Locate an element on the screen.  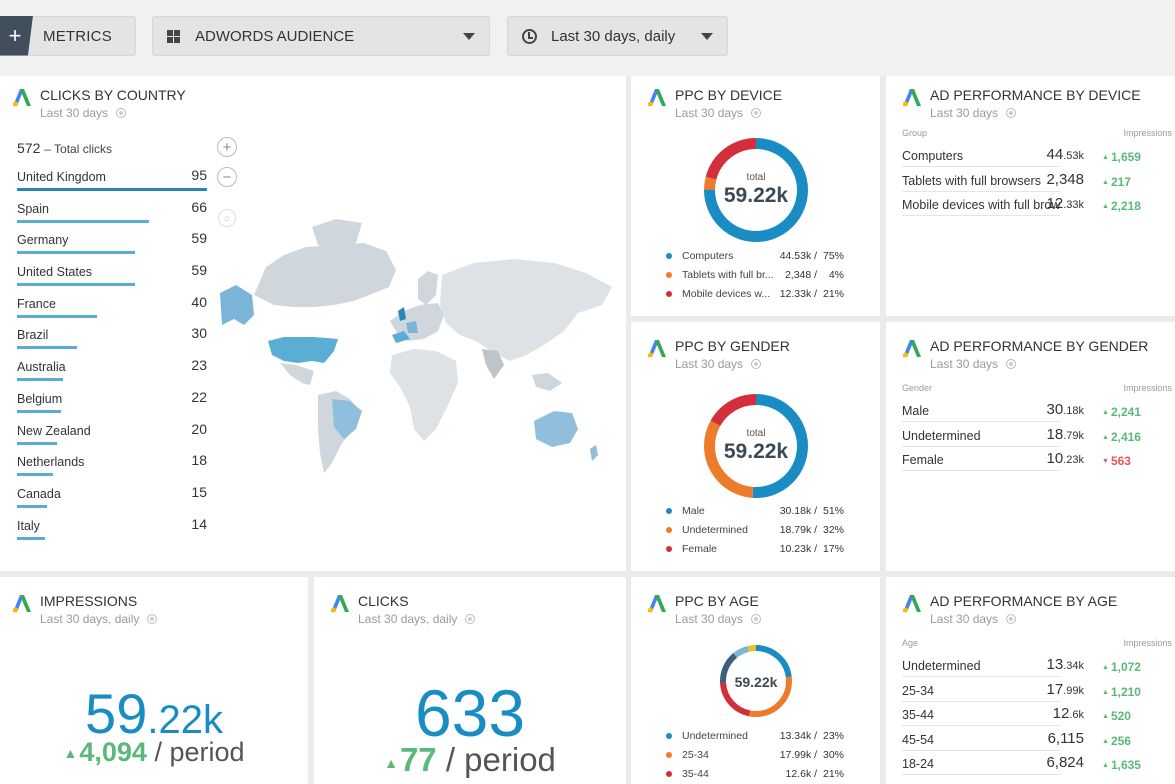
country-row: Canada 15 is located at coordinates (112, 500).